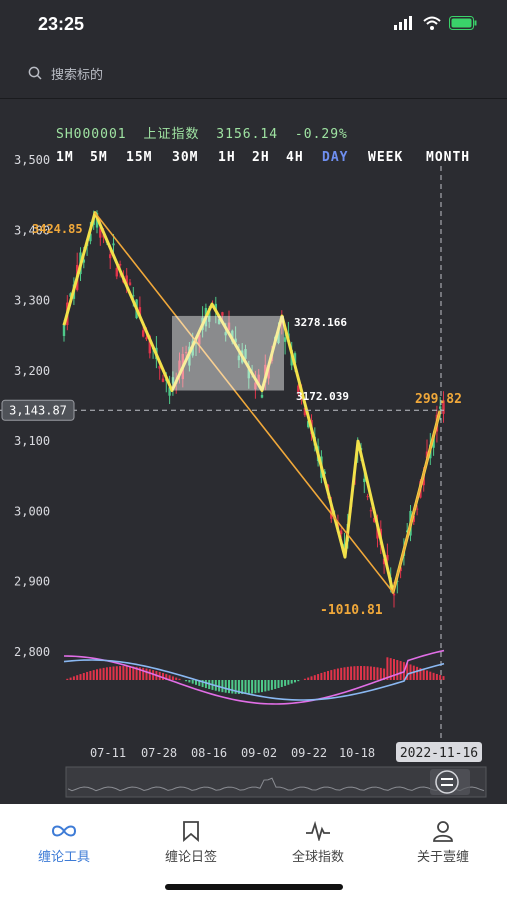  Describe the element at coordinates (61, 24) in the screenshot. I see `status-time: 23:25` at that location.